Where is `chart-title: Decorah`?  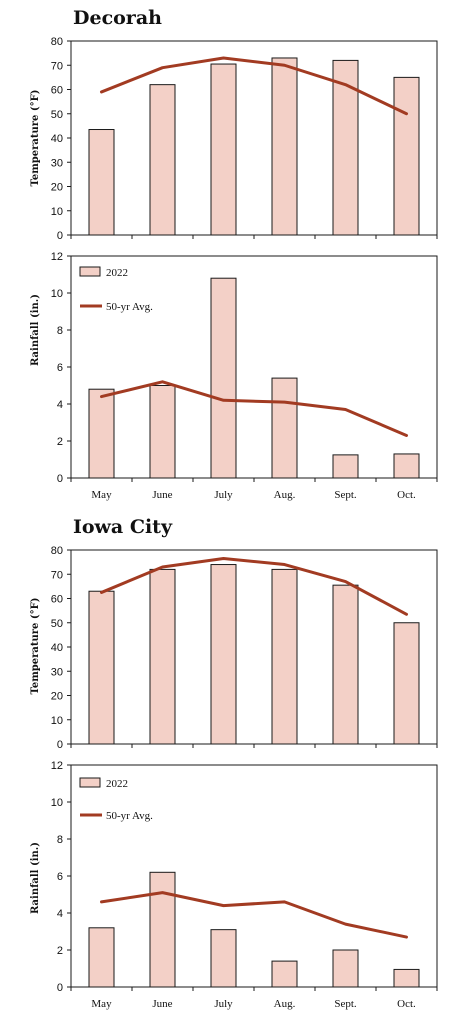
chart-title: Decorah is located at coordinates (117, 18).